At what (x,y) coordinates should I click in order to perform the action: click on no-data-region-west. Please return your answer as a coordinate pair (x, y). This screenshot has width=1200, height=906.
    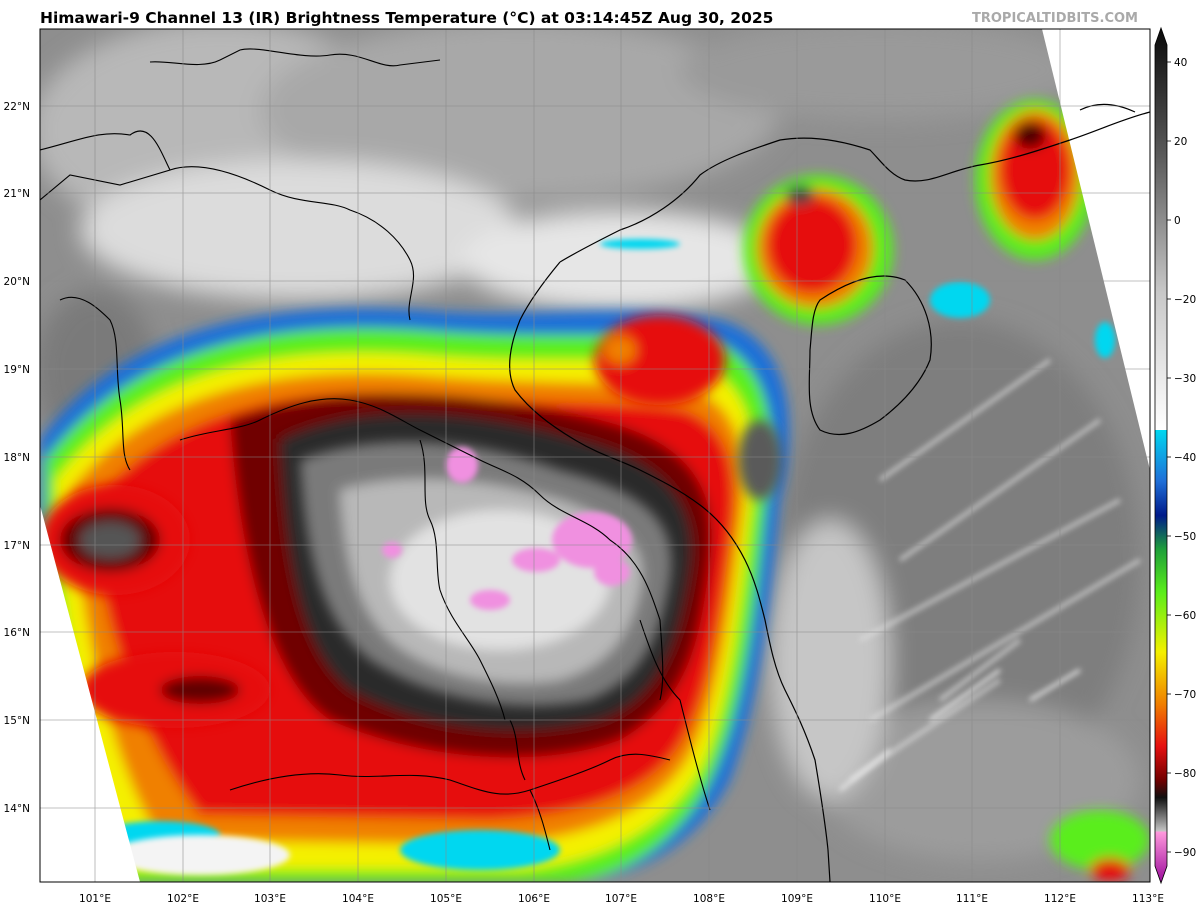
    Looking at the image, I should click on (90, 693).